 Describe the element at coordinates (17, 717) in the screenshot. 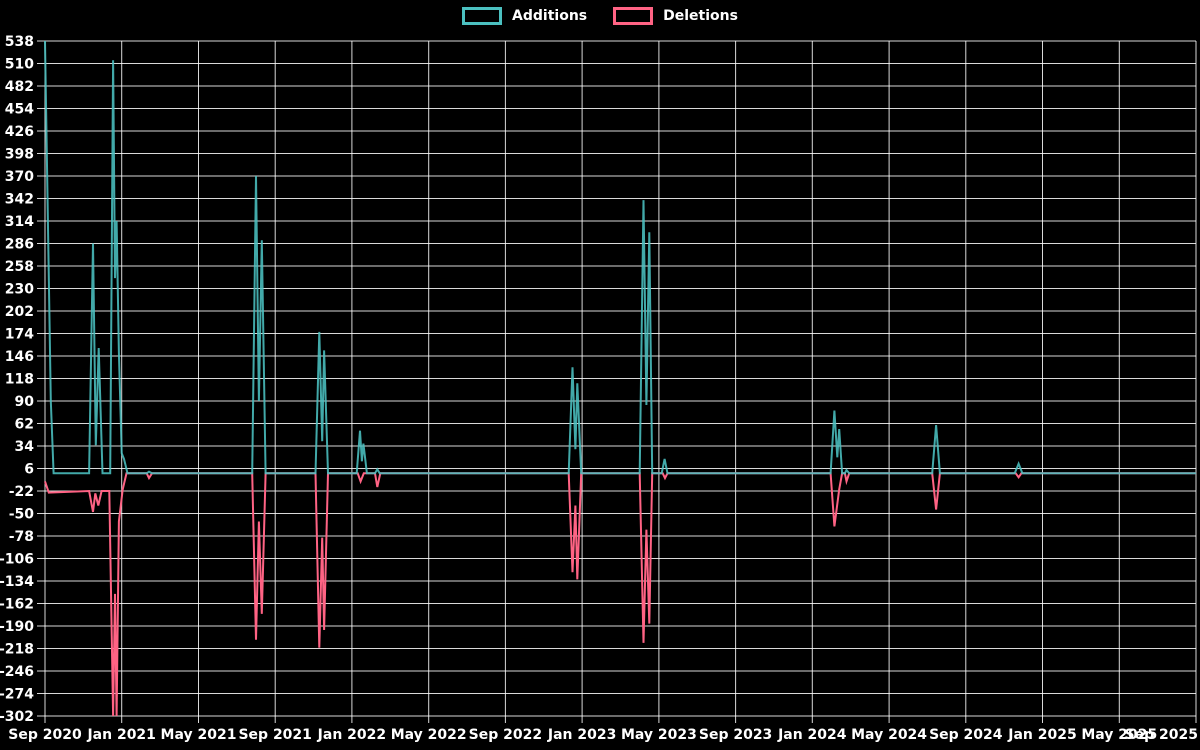

I see `y-tick-label: -302` at that location.